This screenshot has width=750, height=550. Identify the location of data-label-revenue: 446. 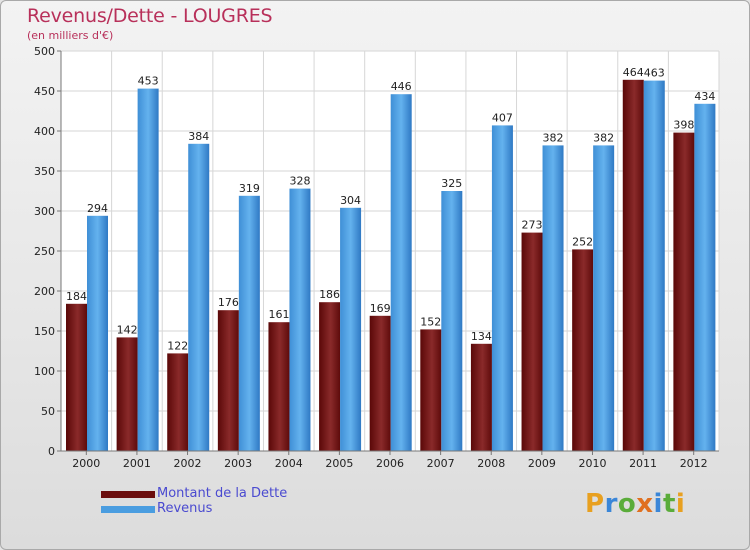
(401, 86).